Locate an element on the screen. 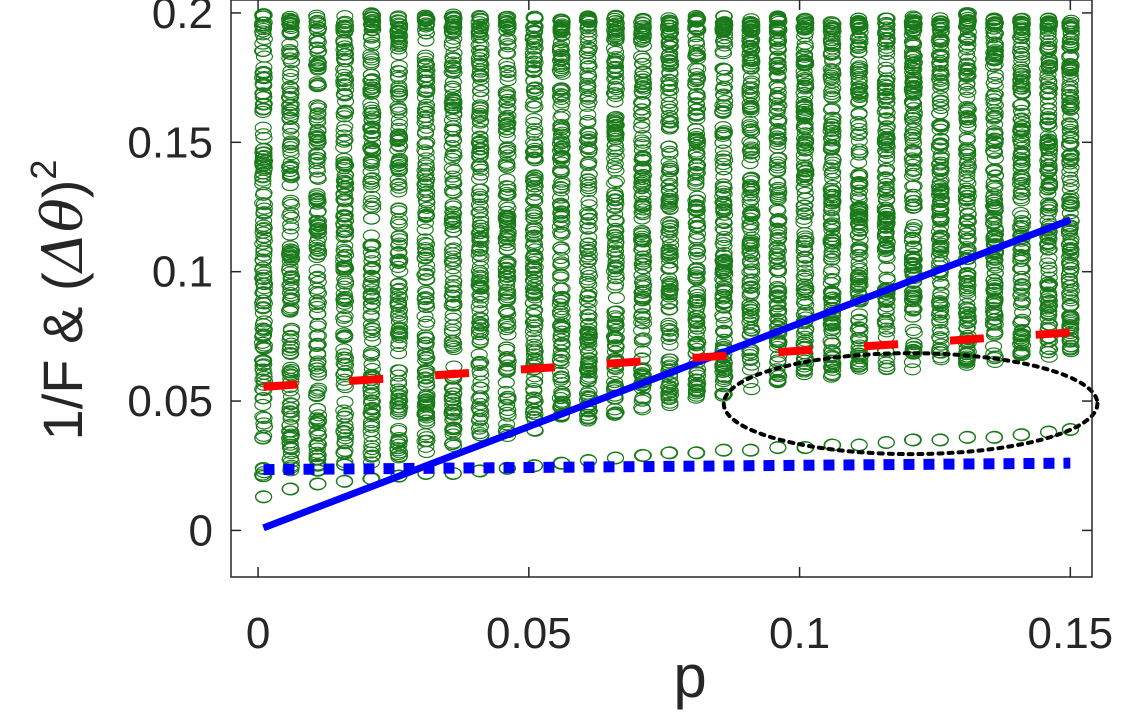 Image resolution: width=1130 pixels, height=713 pixels. y-axis-label-symbol: Δθ is located at coordinates (63, 236).